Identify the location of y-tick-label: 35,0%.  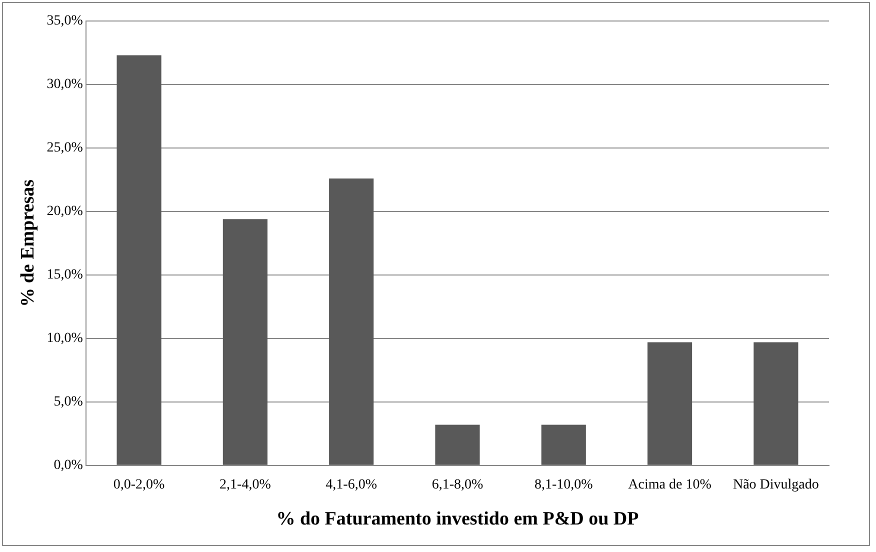
(65, 21).